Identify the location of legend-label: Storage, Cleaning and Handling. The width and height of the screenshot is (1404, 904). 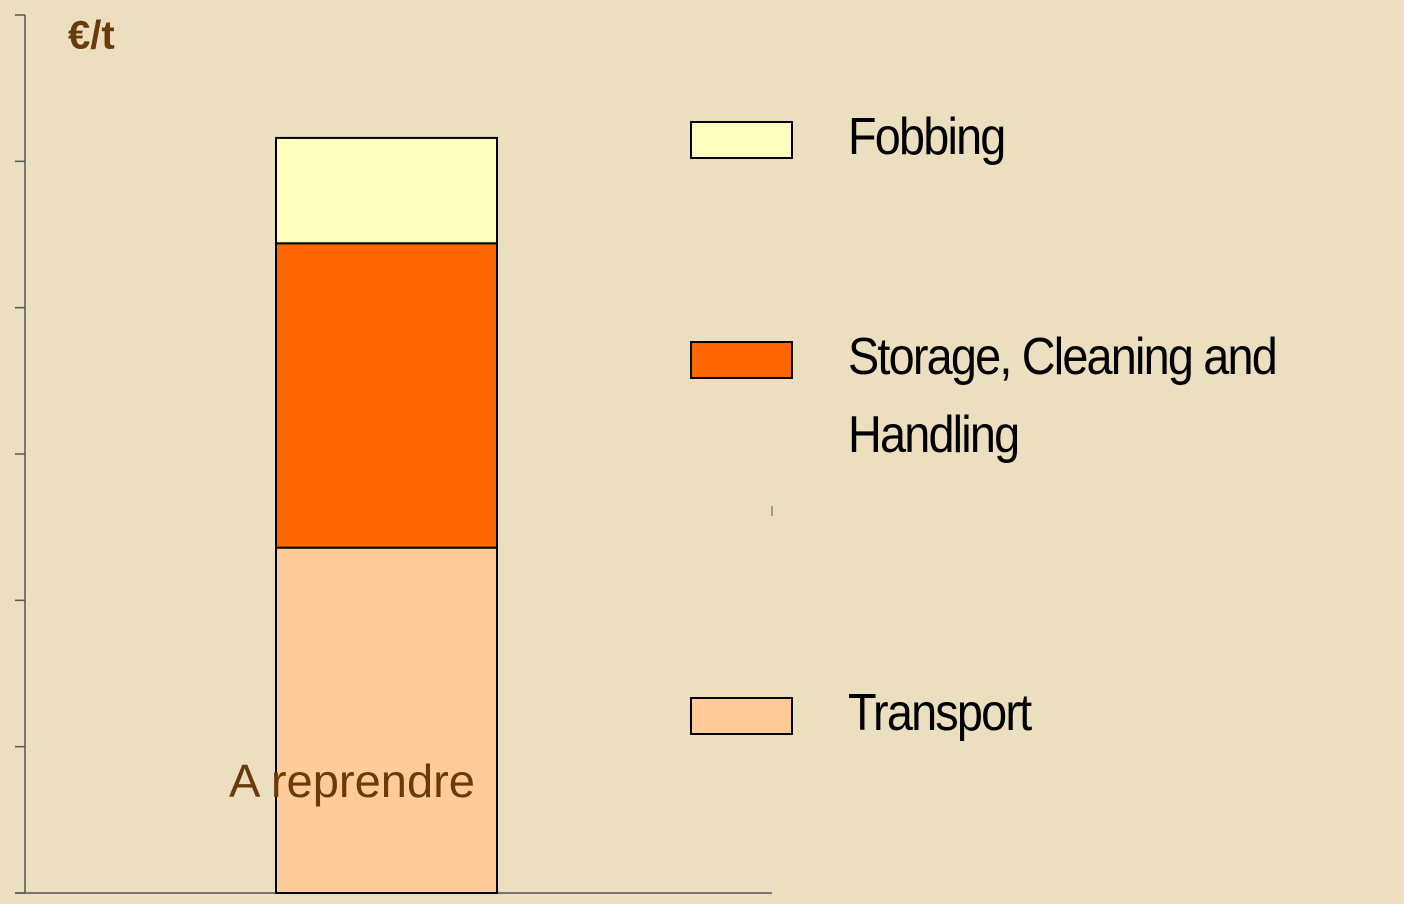
(1063, 396).